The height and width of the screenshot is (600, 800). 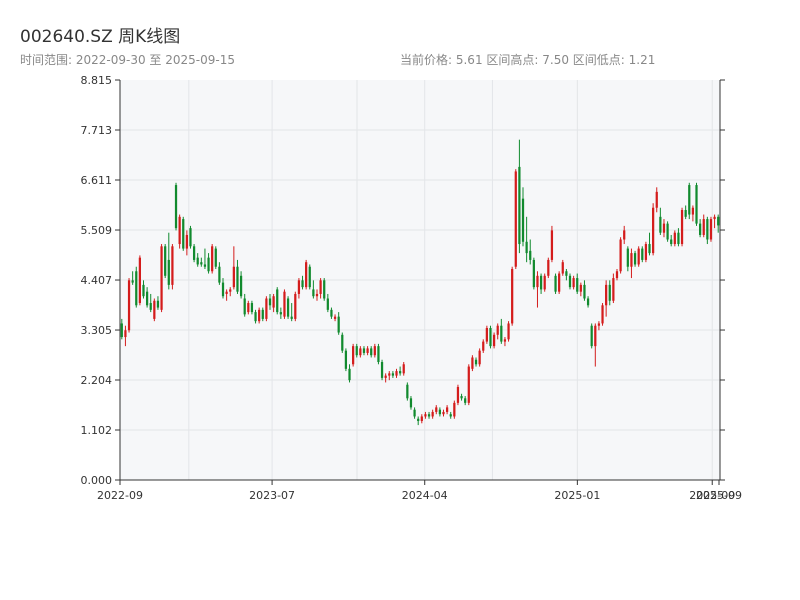 What do you see at coordinates (712, 495) in the screenshot?
I see `x-tick-label: 2025-09` at bounding box center [712, 495].